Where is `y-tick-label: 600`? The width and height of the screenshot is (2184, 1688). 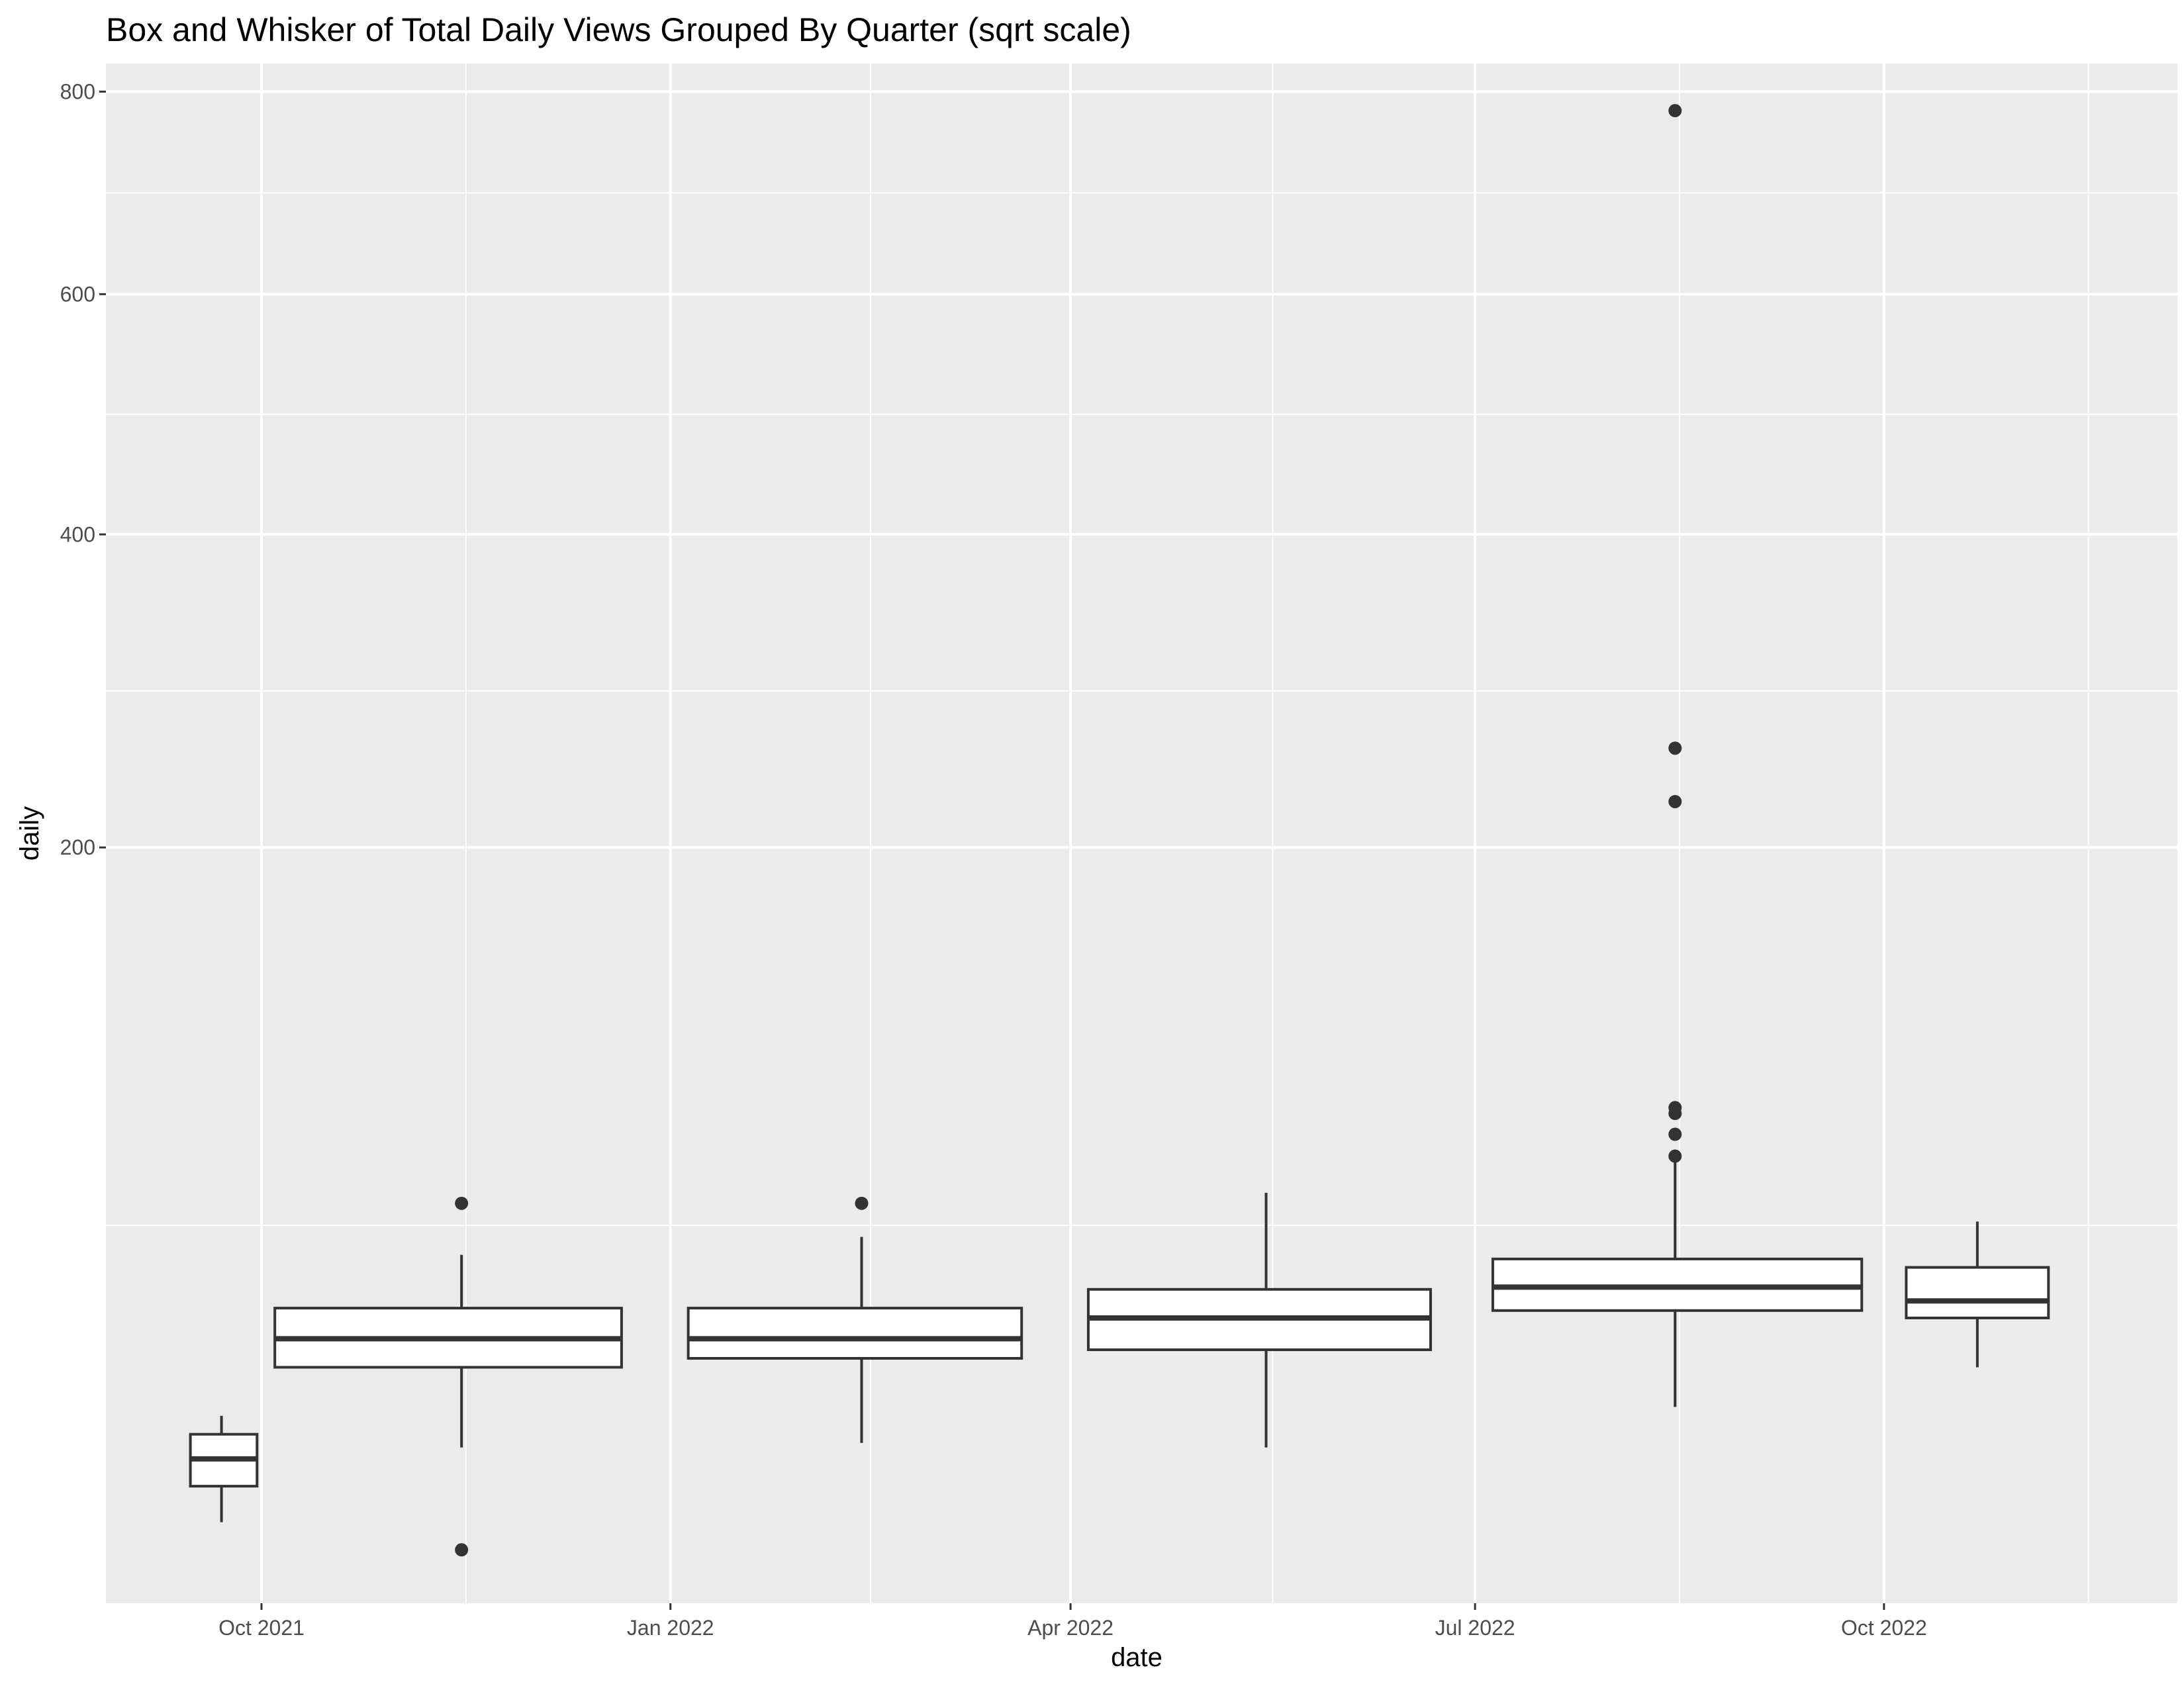 y-tick-label: 600 is located at coordinates (77, 294).